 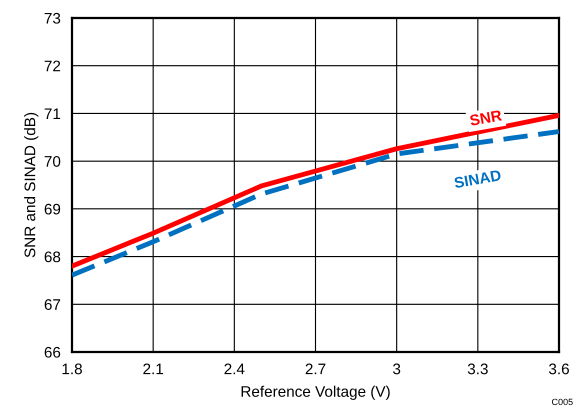 What do you see at coordinates (31, 185) in the screenshot?
I see `y-axis-title: SNR and SINAD (dB)` at bounding box center [31, 185].